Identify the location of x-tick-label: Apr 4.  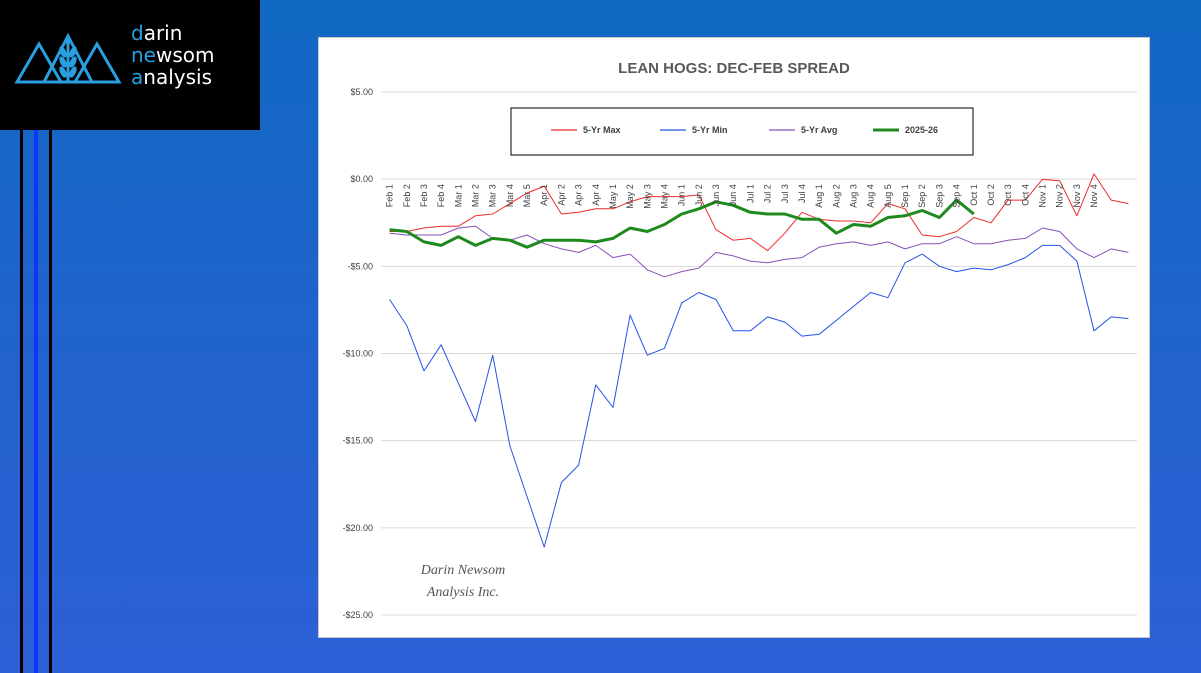
(596, 195).